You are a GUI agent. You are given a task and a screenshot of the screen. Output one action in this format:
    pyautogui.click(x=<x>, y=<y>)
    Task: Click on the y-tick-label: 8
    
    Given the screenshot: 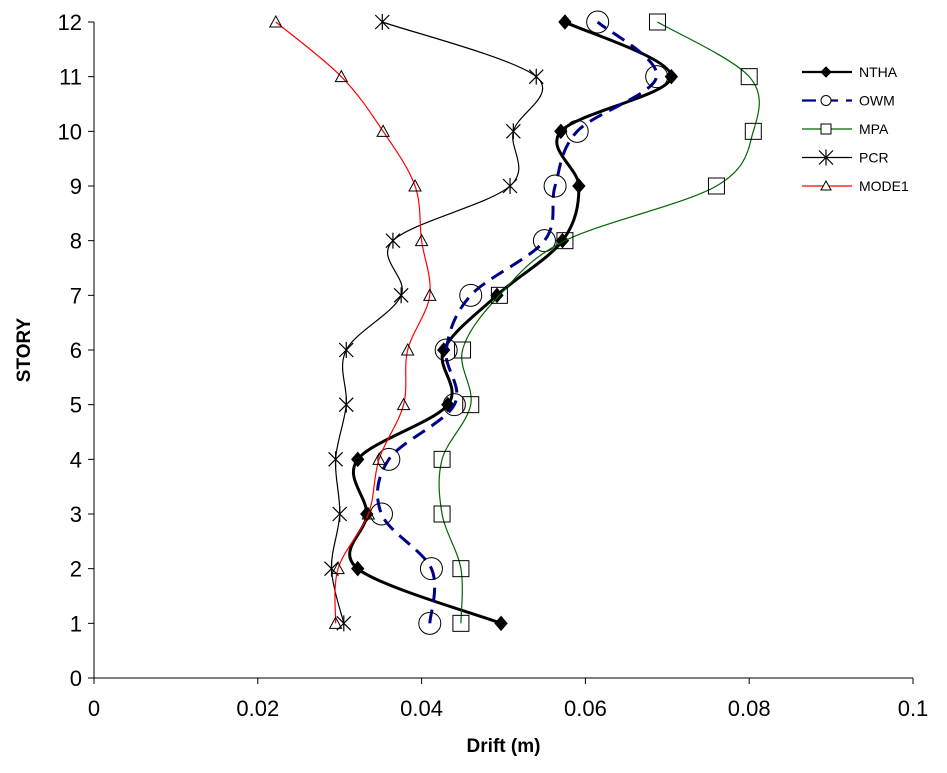 What is the action you would take?
    pyautogui.click(x=76, y=241)
    